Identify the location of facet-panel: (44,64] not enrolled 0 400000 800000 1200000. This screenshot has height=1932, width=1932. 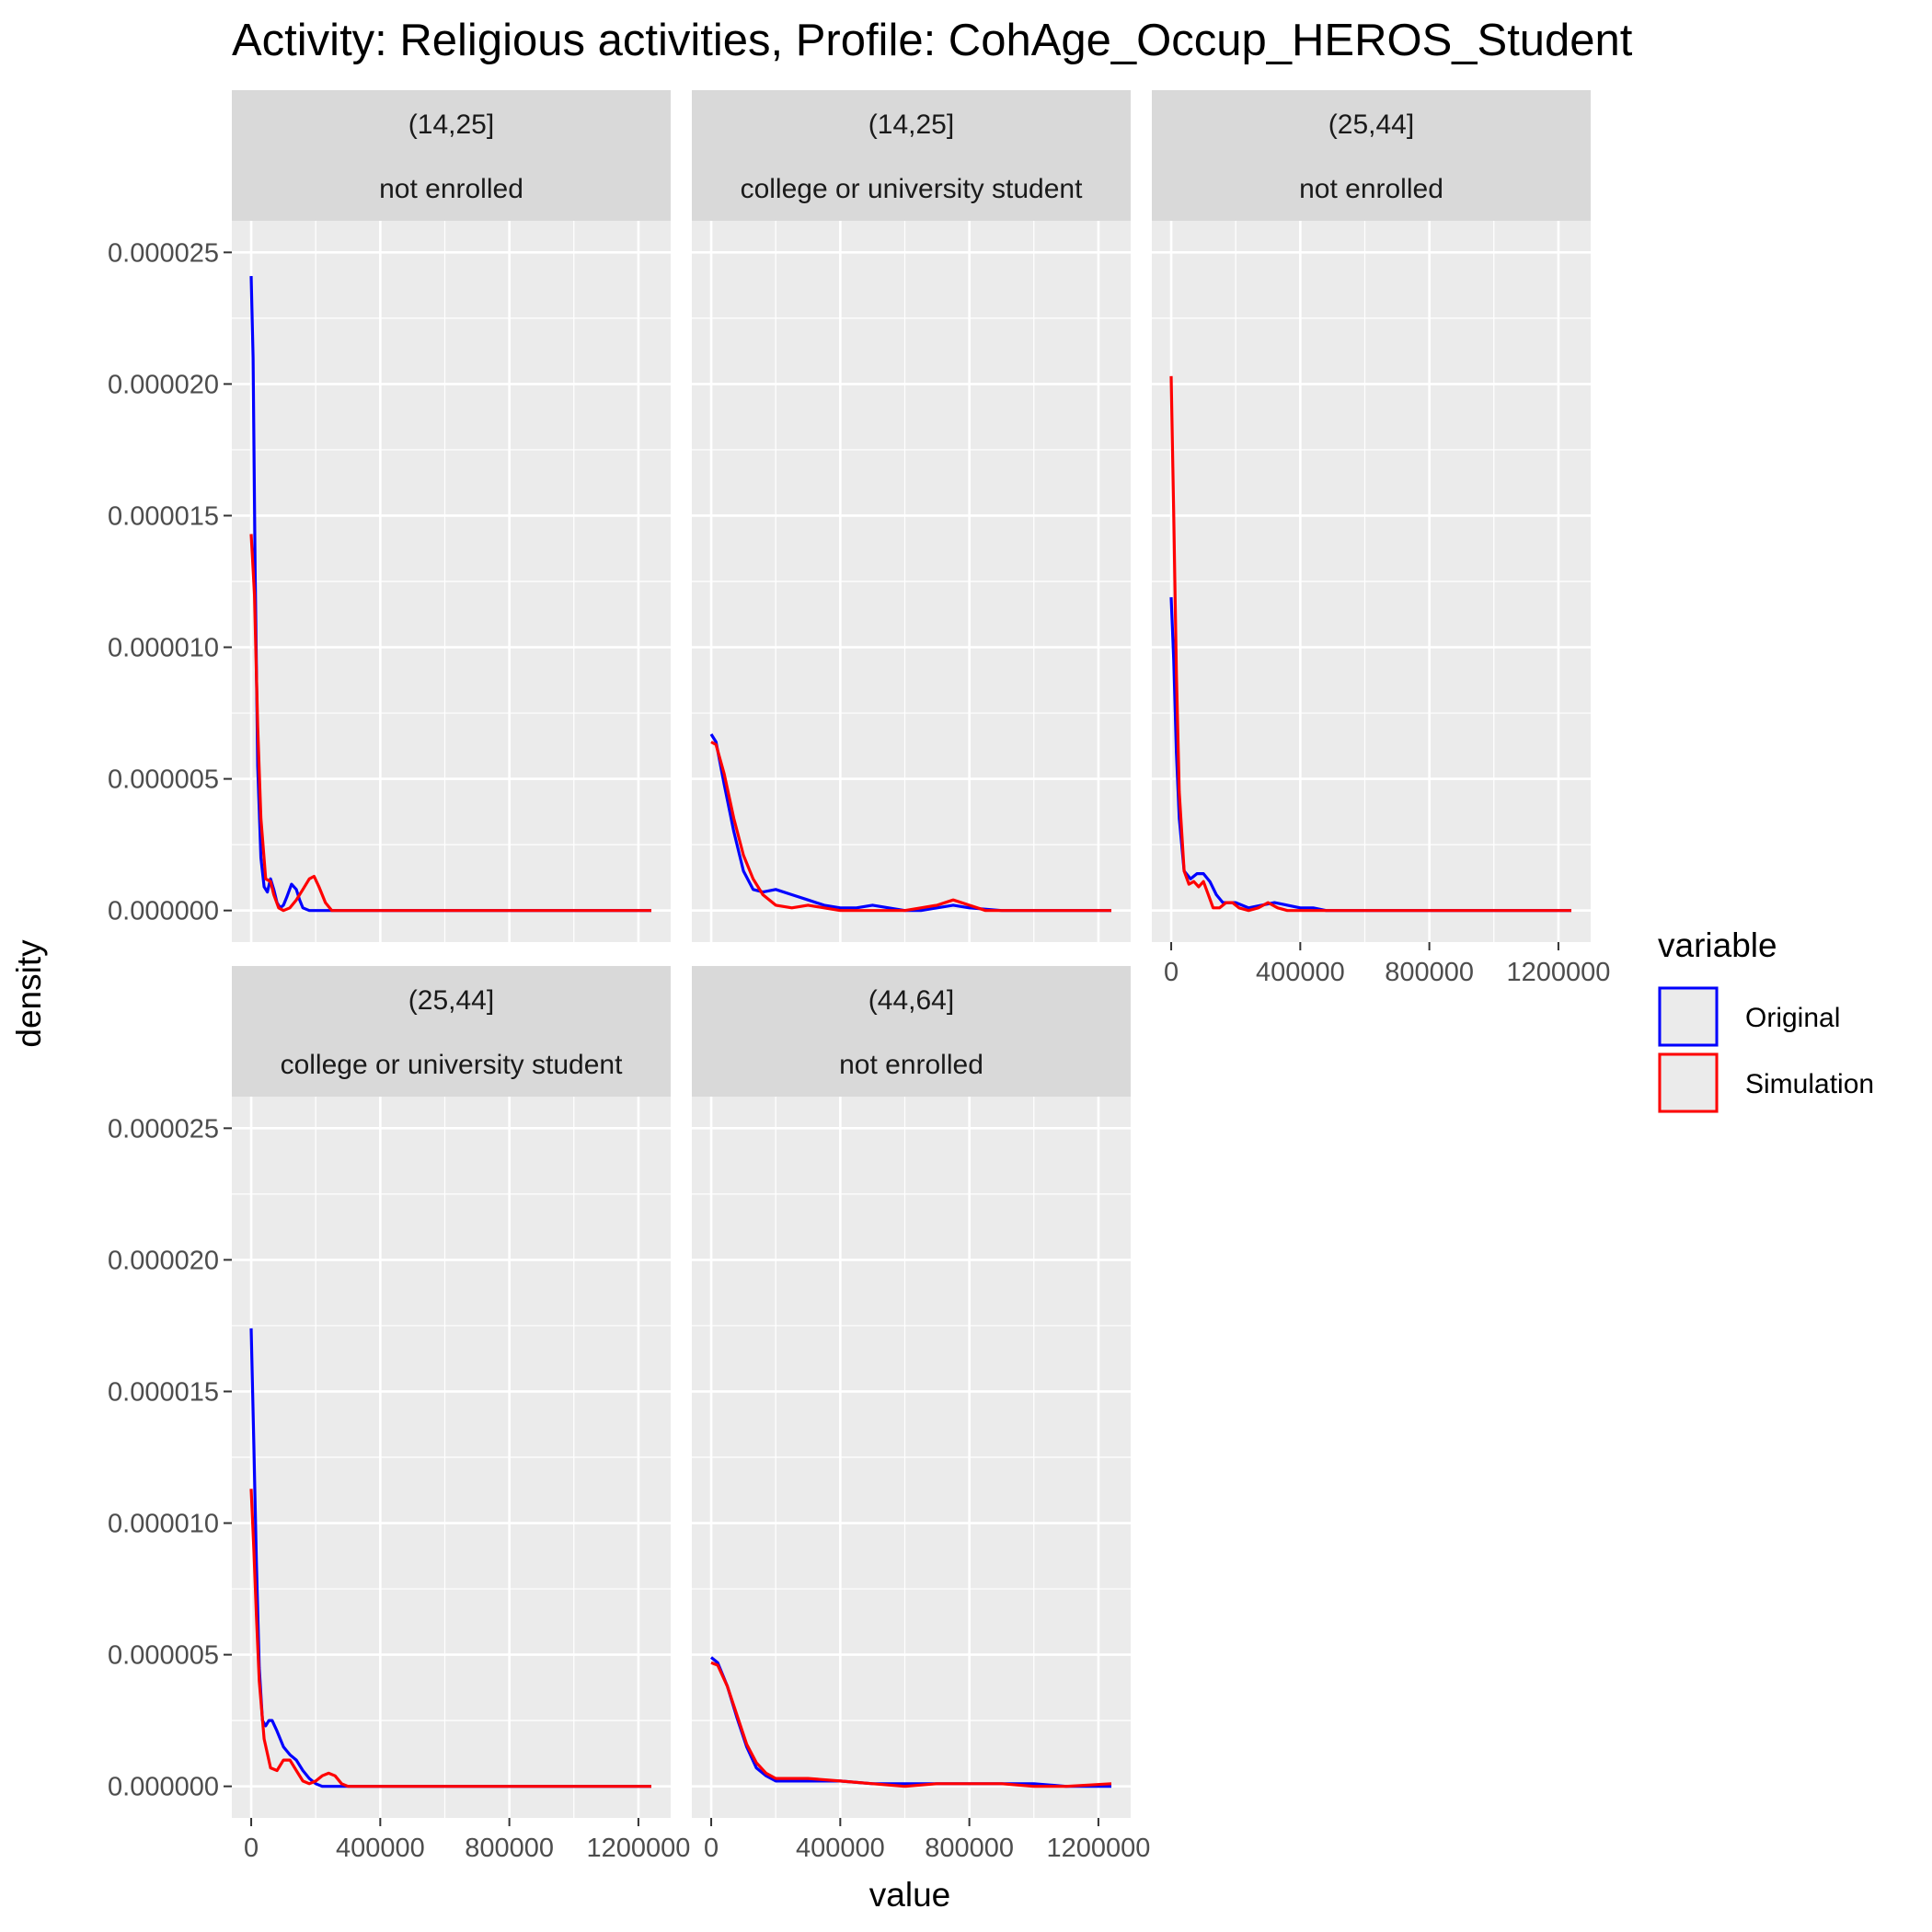
(921, 1414).